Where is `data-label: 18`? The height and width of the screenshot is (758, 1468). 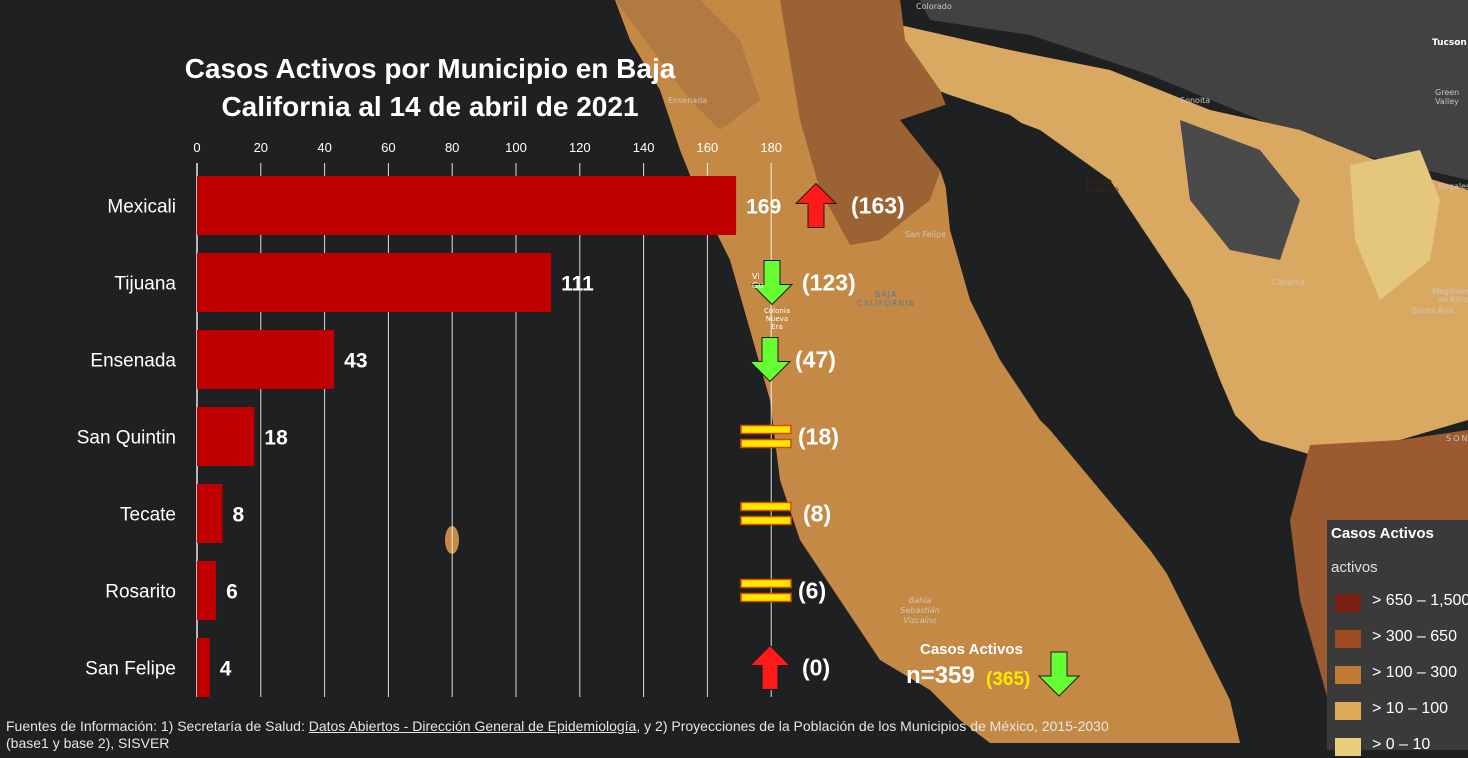 data-label: 18 is located at coordinates (276, 438).